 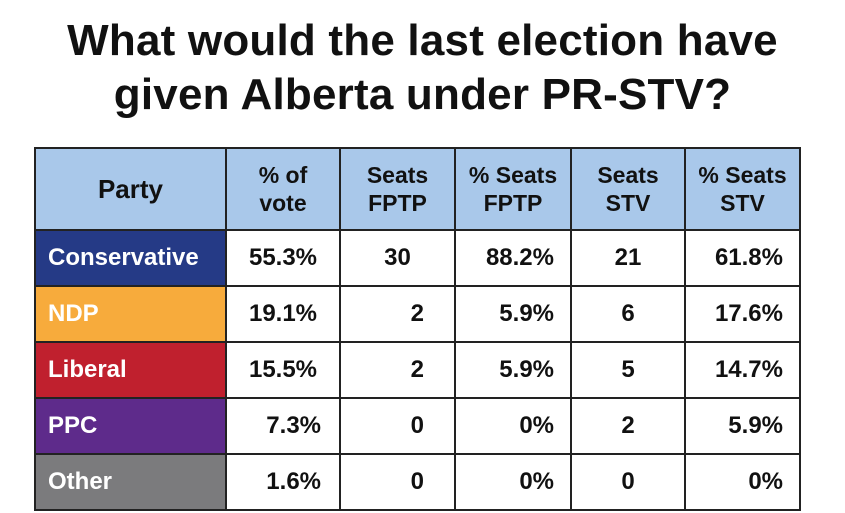 I want to click on party-cell: Other, so click(x=130, y=482).